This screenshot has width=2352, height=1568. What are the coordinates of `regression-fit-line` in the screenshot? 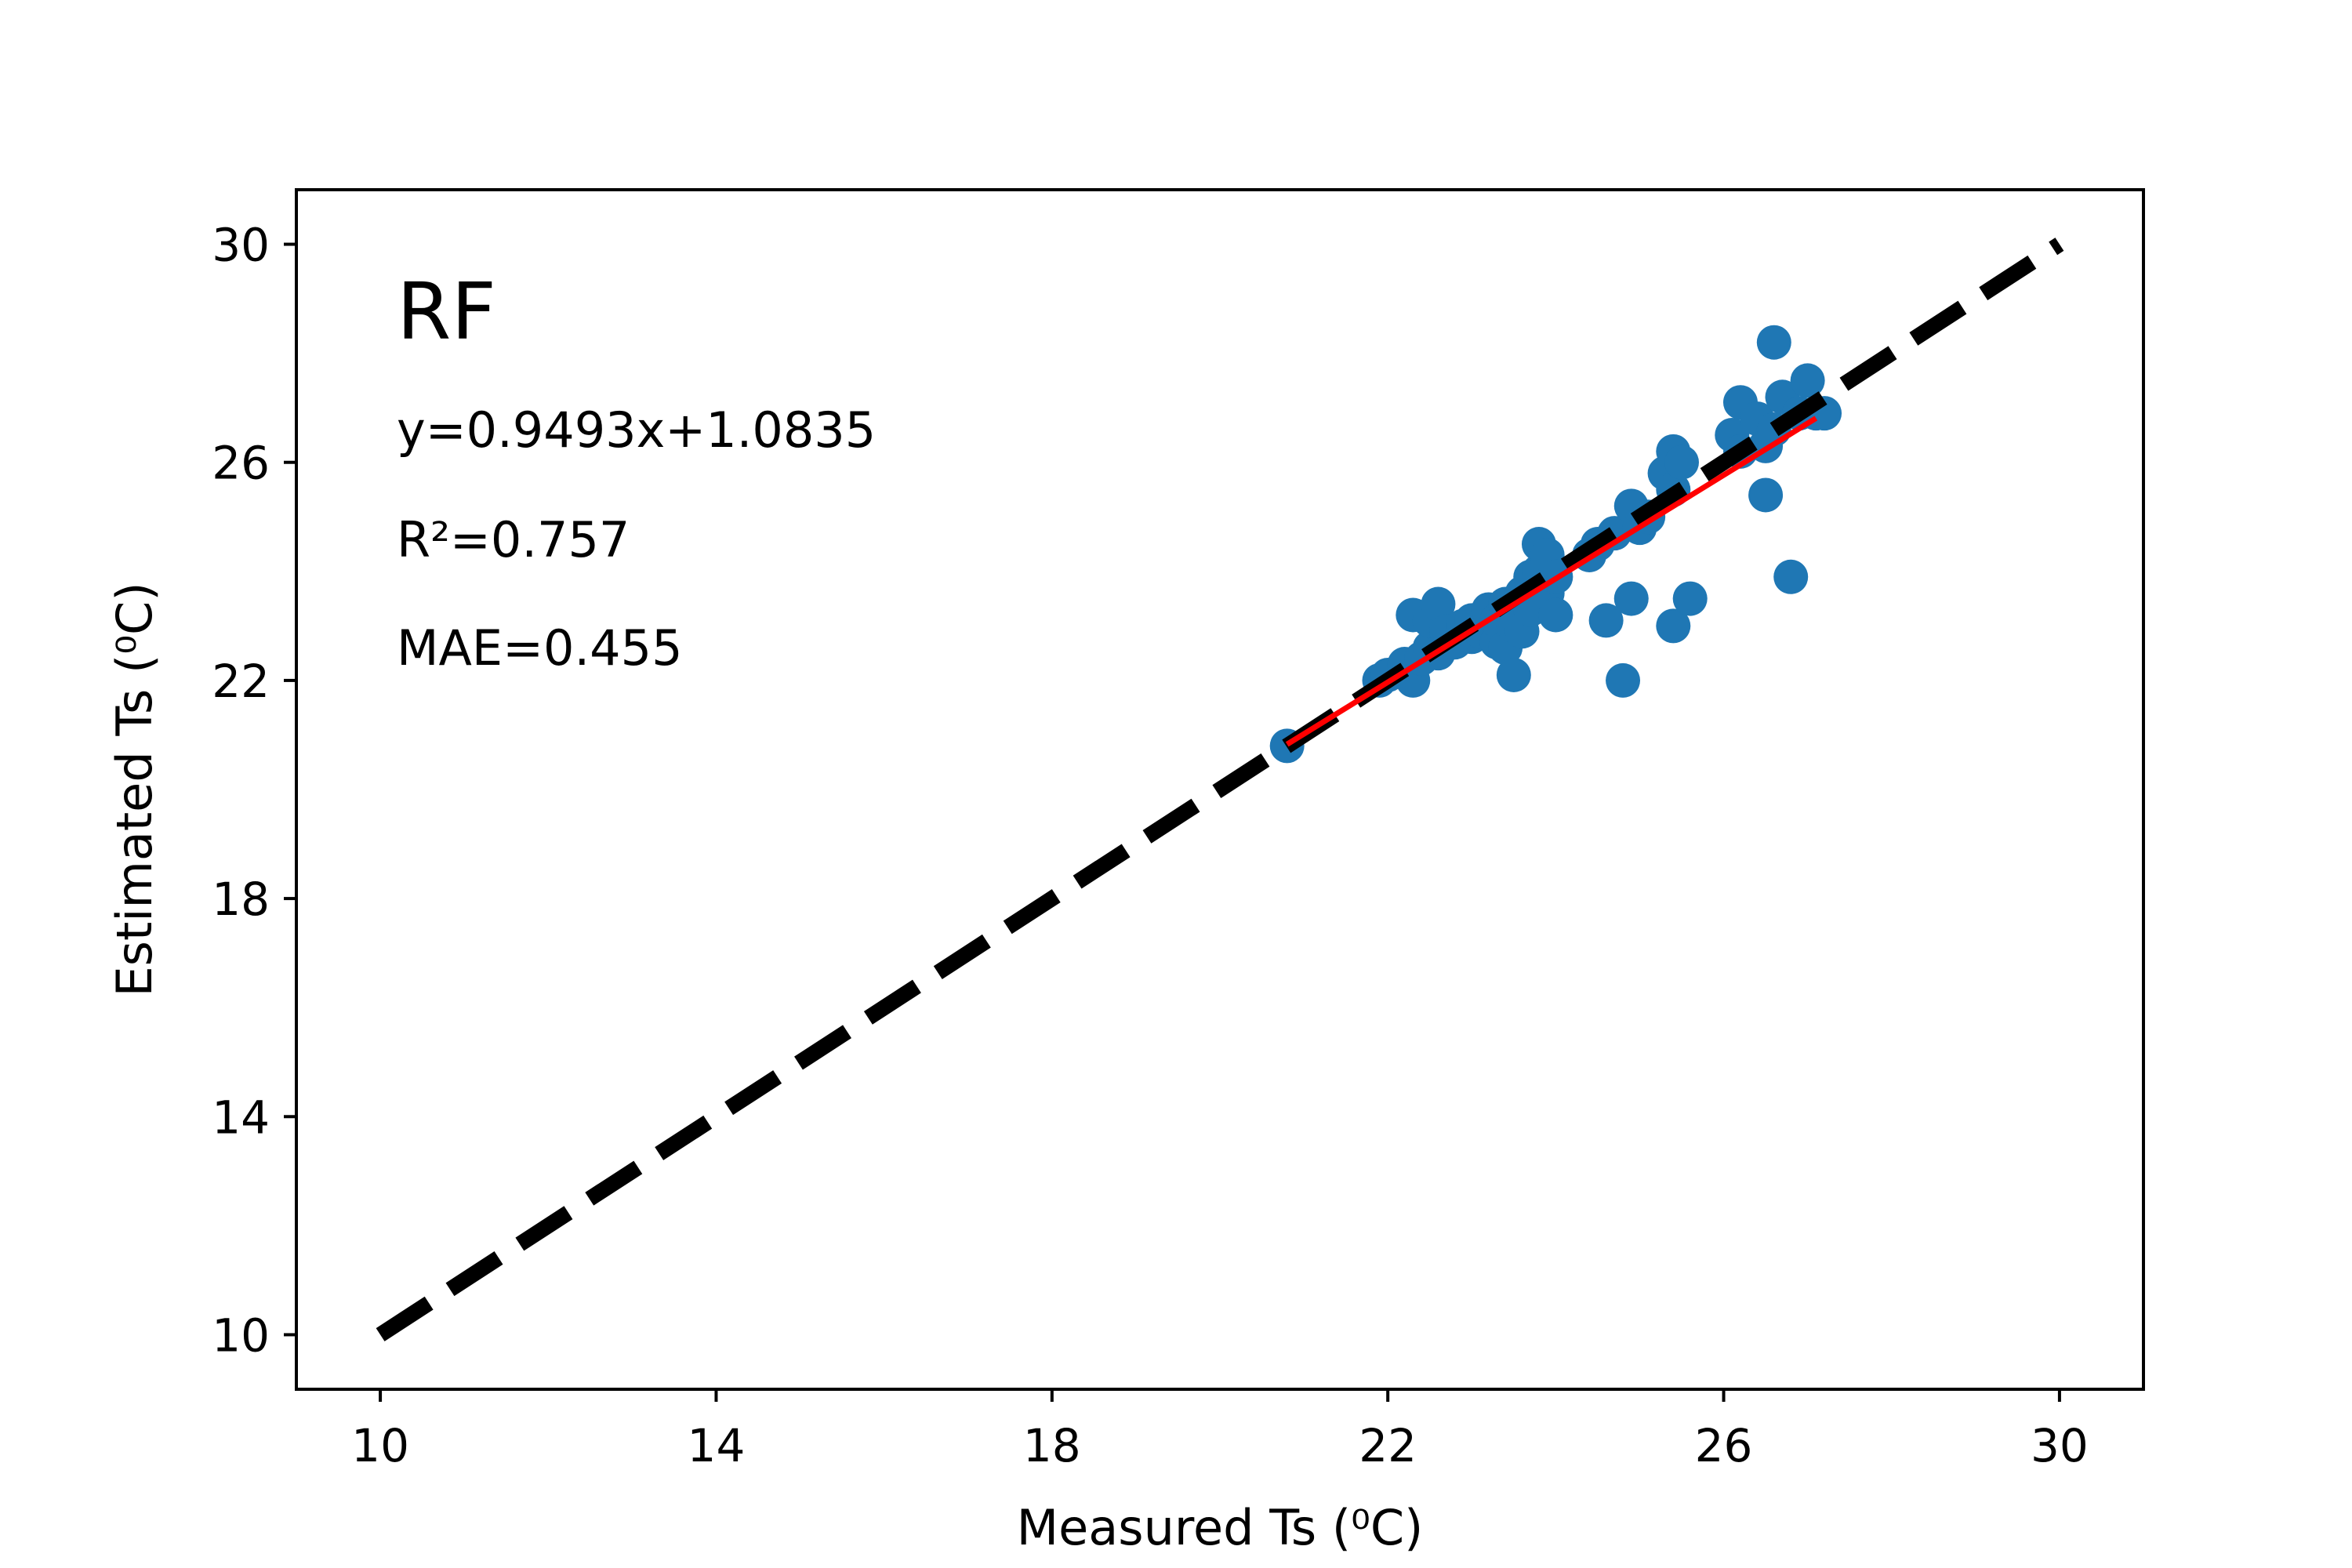 It's located at (1551, 581).